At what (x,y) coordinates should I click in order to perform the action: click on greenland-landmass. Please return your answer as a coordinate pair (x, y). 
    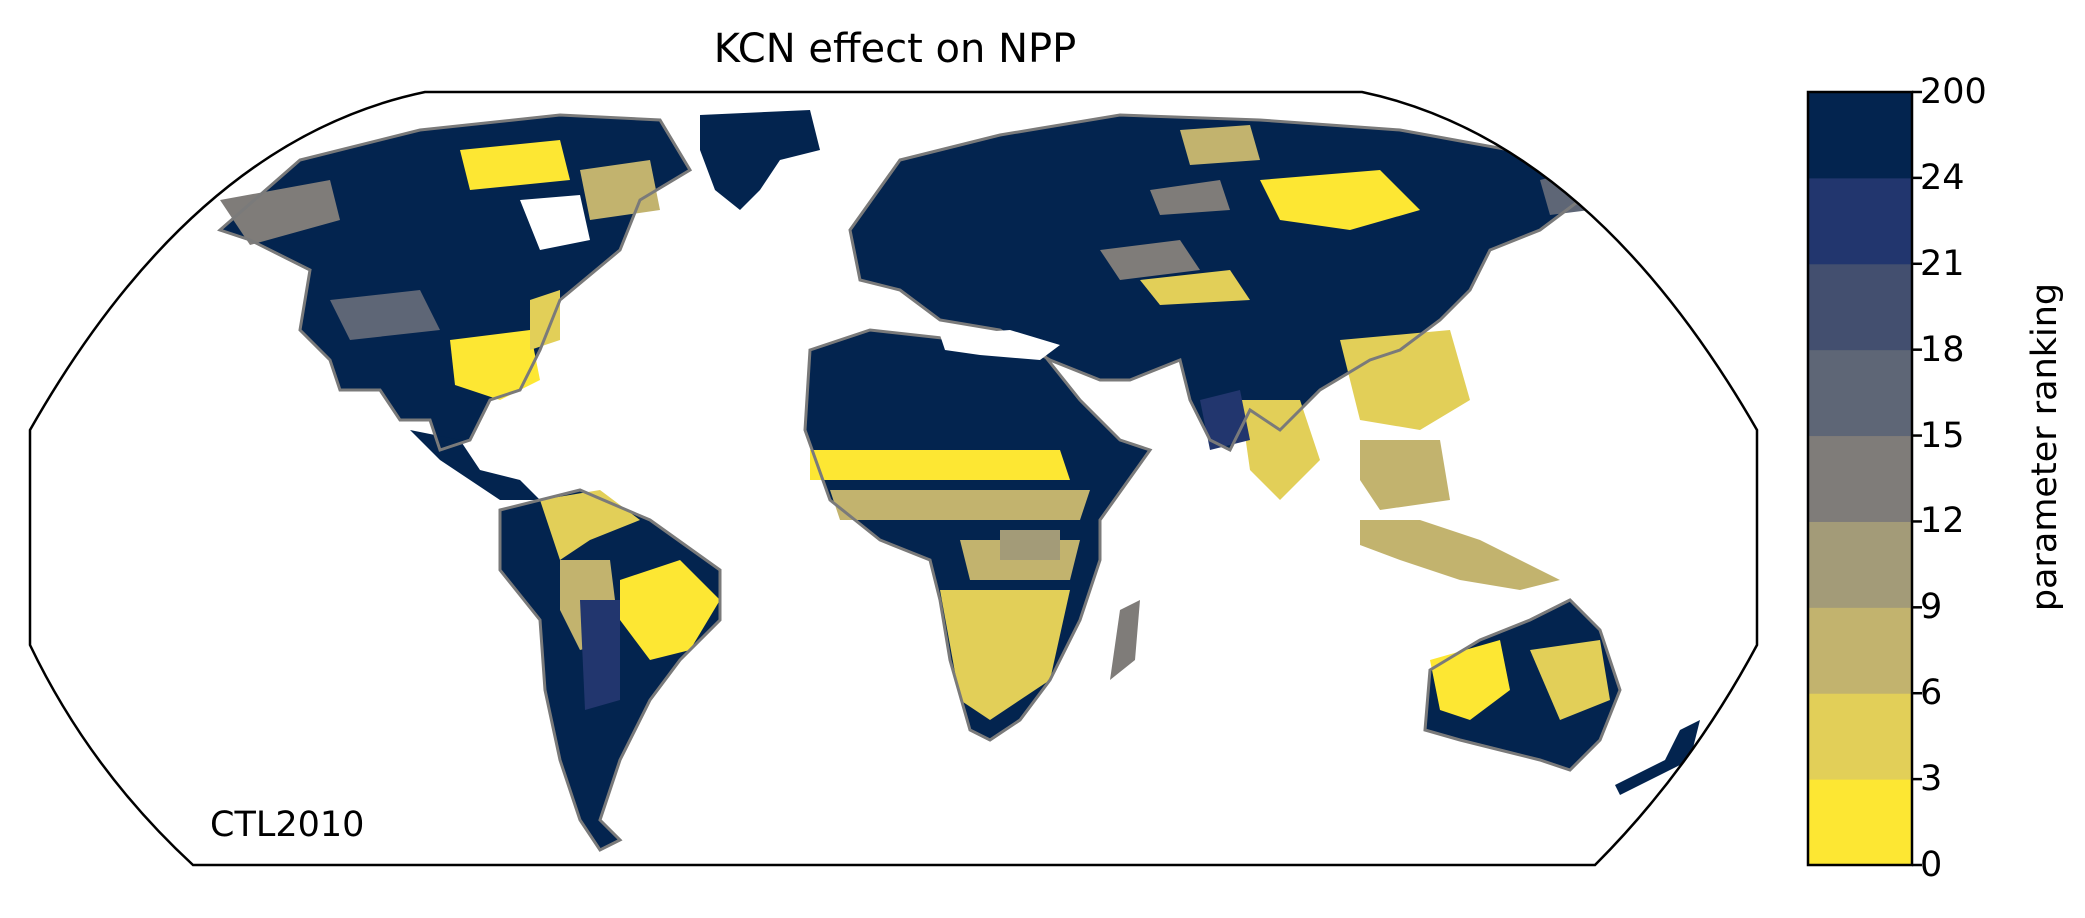
    Looking at the image, I should click on (760, 160).